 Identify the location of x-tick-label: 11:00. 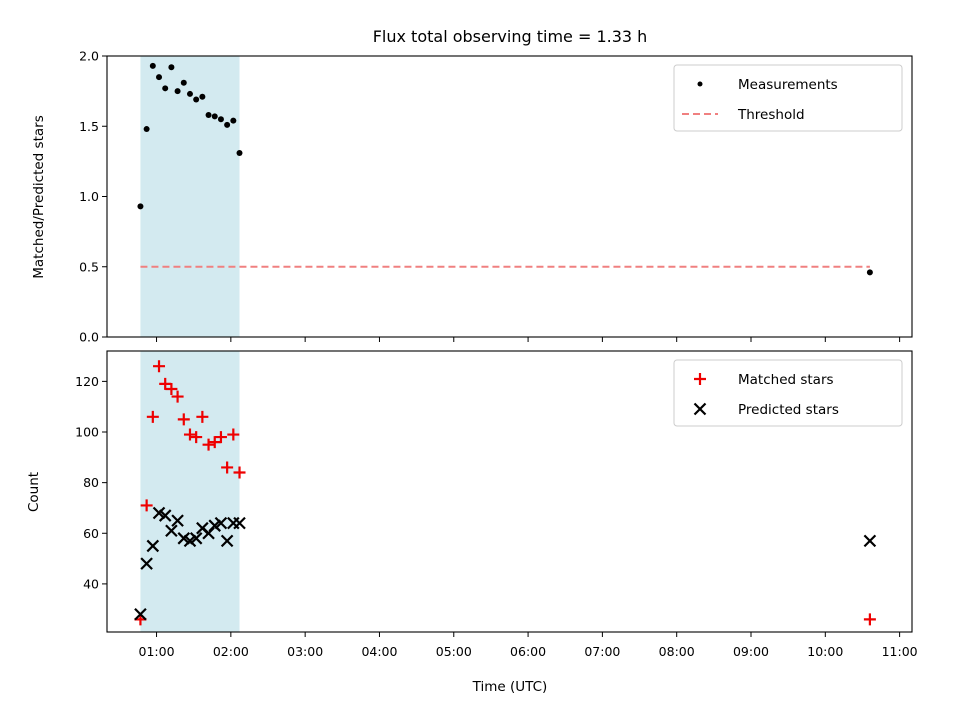
(900, 651).